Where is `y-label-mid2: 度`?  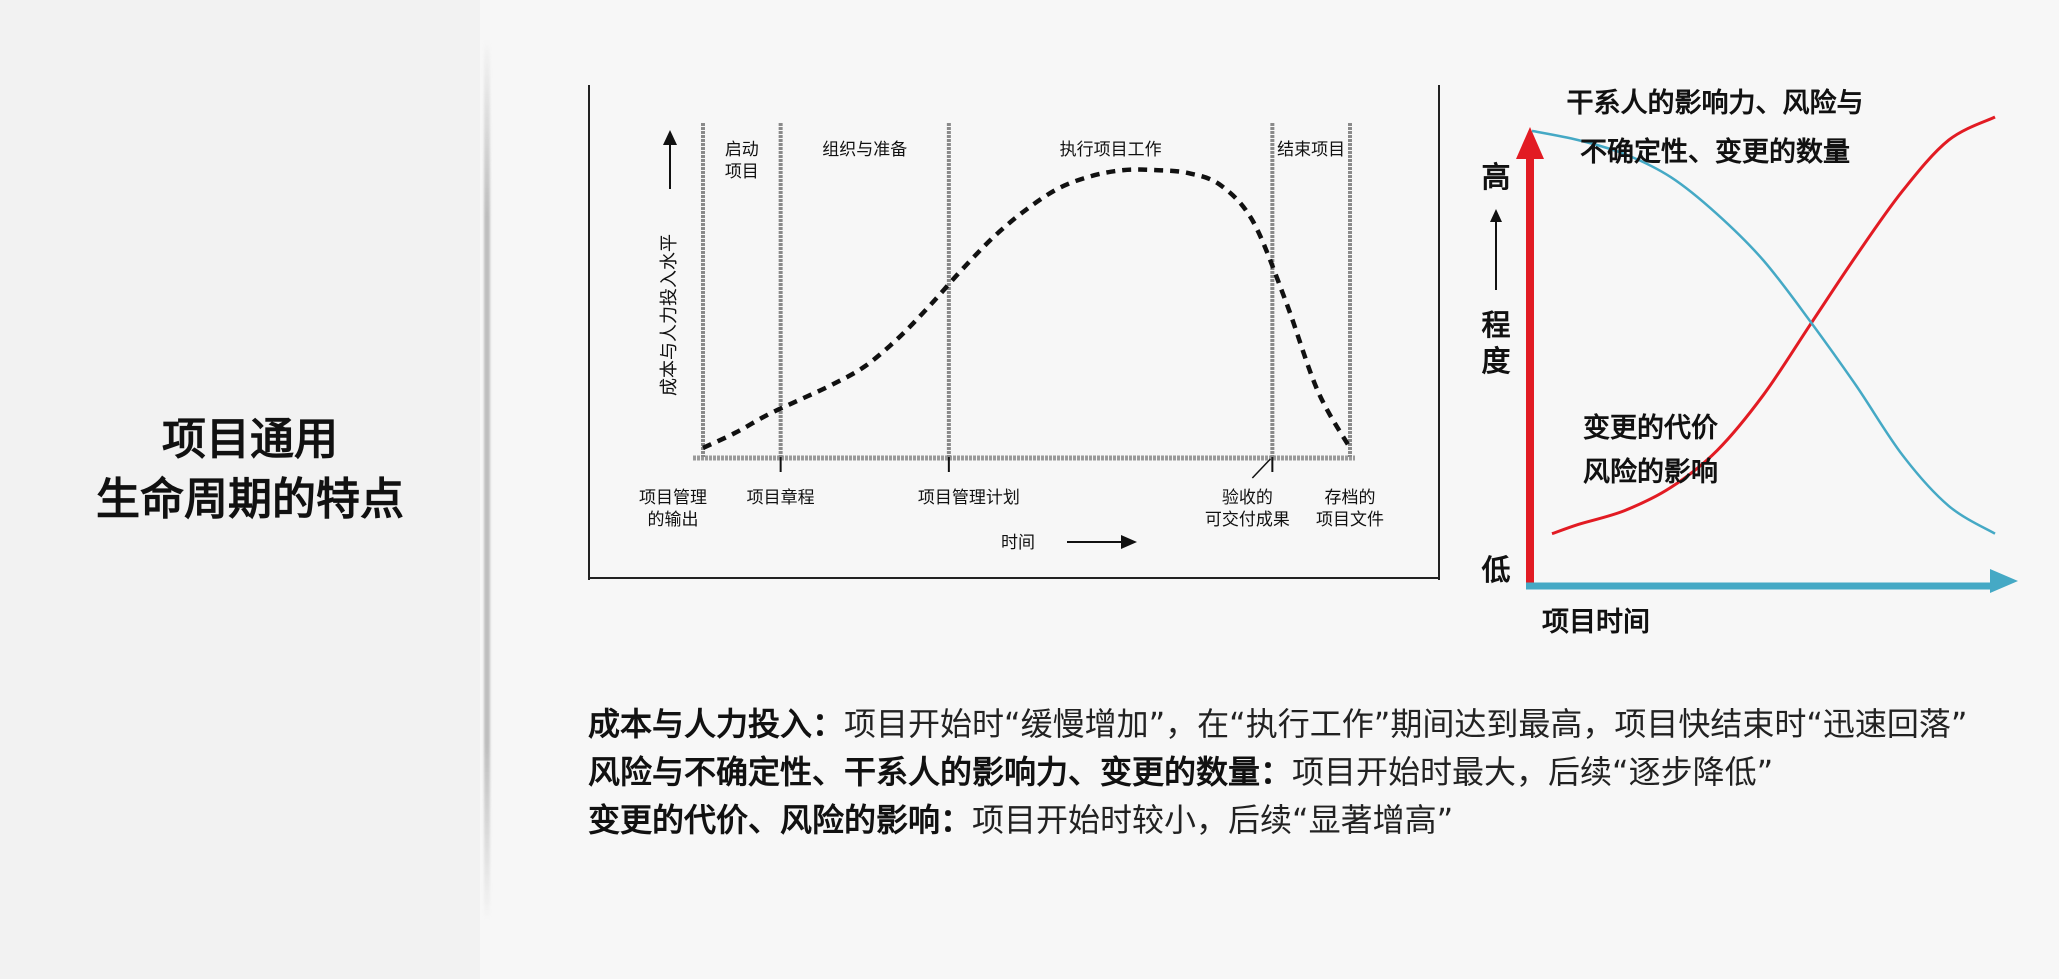 y-label-mid2: 度 is located at coordinates (1495, 361).